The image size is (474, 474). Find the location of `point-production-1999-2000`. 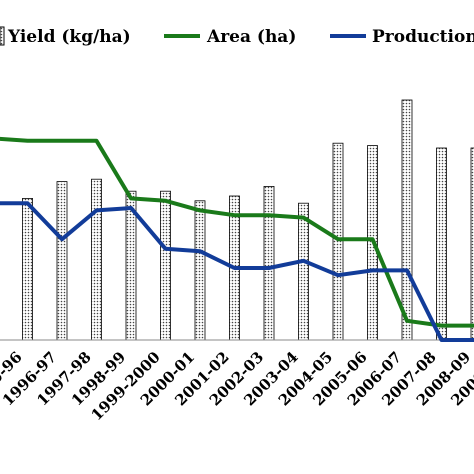

point-production-1999-2000 is located at coordinates (131, 208).